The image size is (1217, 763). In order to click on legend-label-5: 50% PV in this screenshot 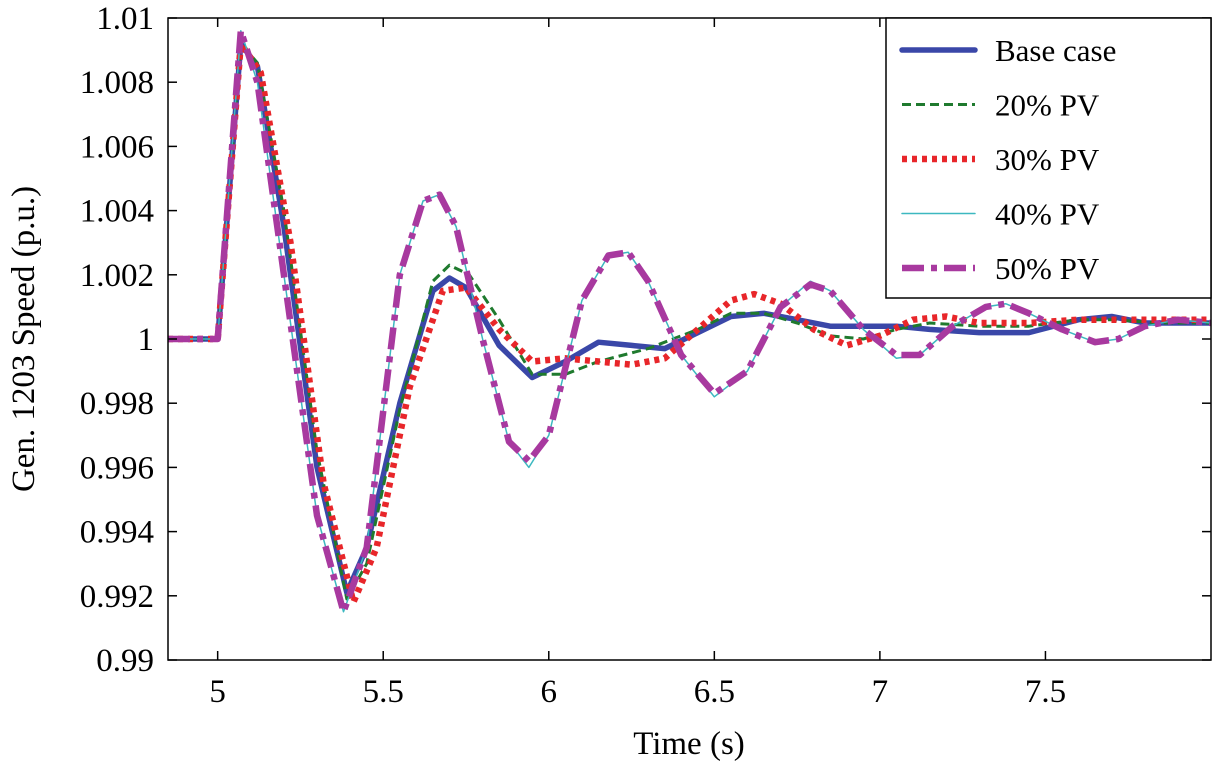, I will do `click(1047, 268)`.